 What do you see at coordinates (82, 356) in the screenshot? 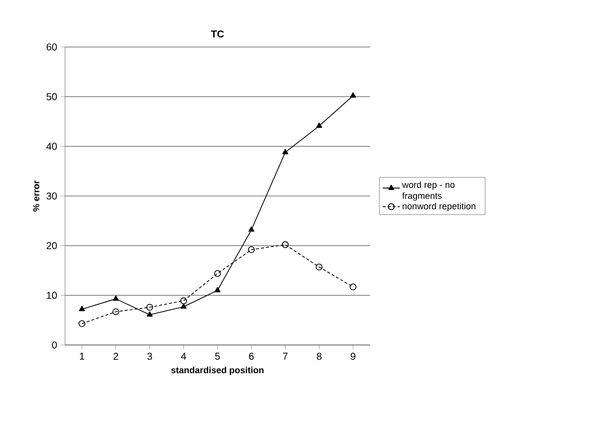
I see `x-tick-label: 1` at bounding box center [82, 356].